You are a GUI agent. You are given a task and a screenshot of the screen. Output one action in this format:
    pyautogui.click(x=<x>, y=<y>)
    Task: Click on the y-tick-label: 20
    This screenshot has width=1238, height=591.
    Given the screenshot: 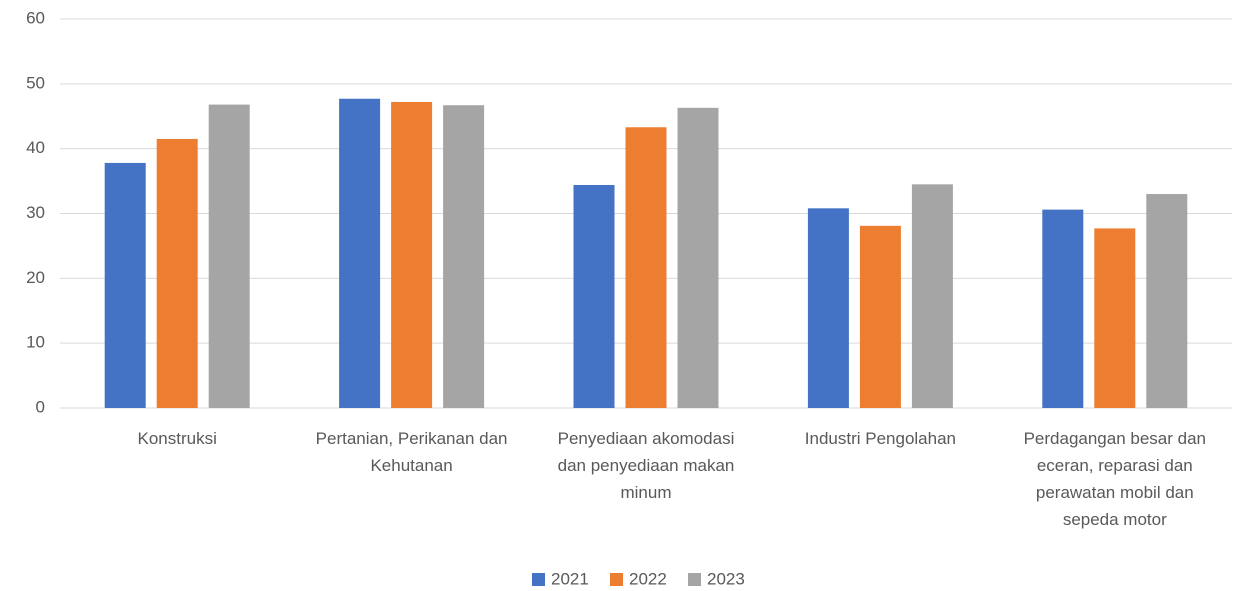 What is the action you would take?
    pyautogui.click(x=35, y=277)
    